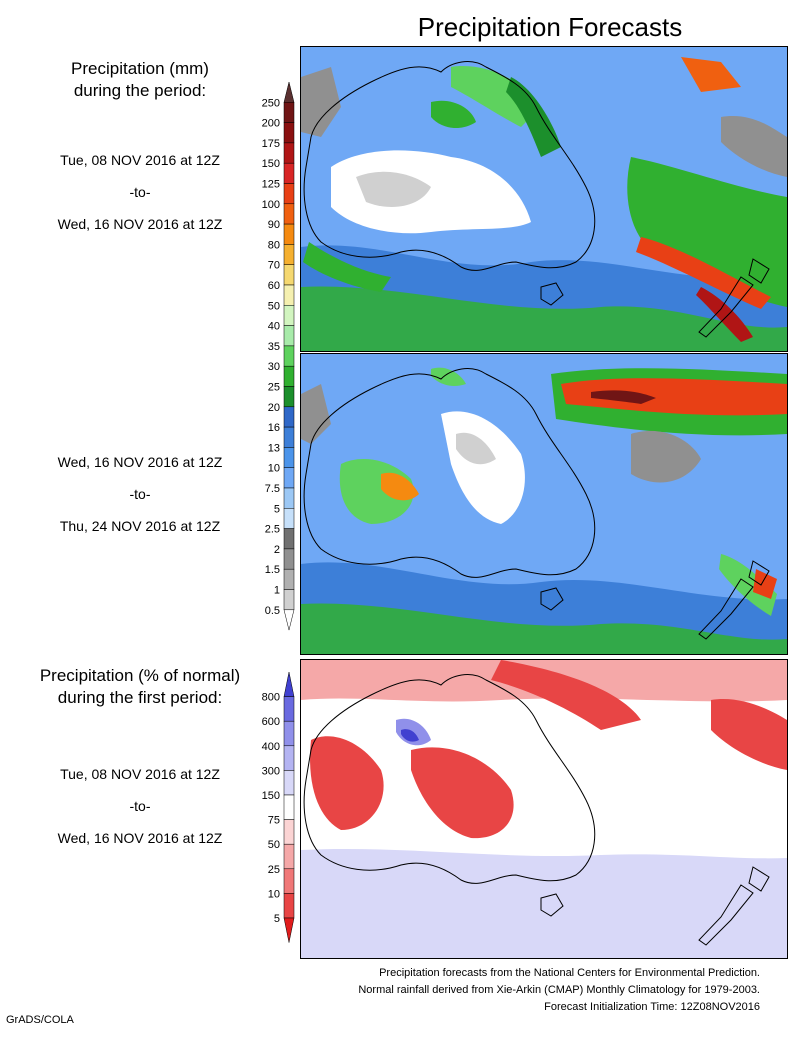  What do you see at coordinates (140, 526) in the screenshot?
I see `period-2-end: Thu, 24 NOV 2016 at 12Z` at bounding box center [140, 526].